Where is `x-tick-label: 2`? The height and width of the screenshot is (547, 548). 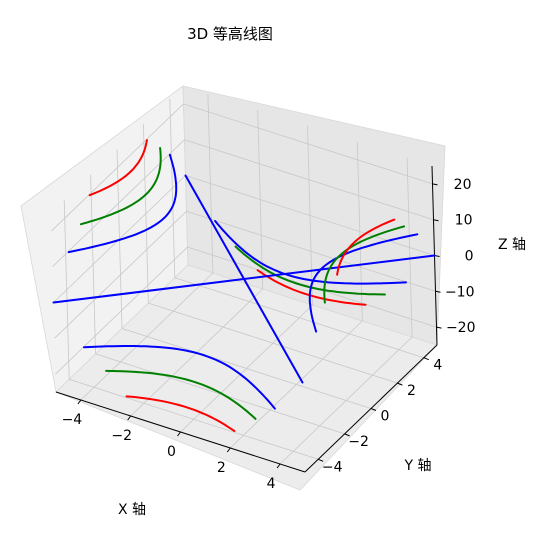
x-tick-label: 2 is located at coordinates (221, 468).